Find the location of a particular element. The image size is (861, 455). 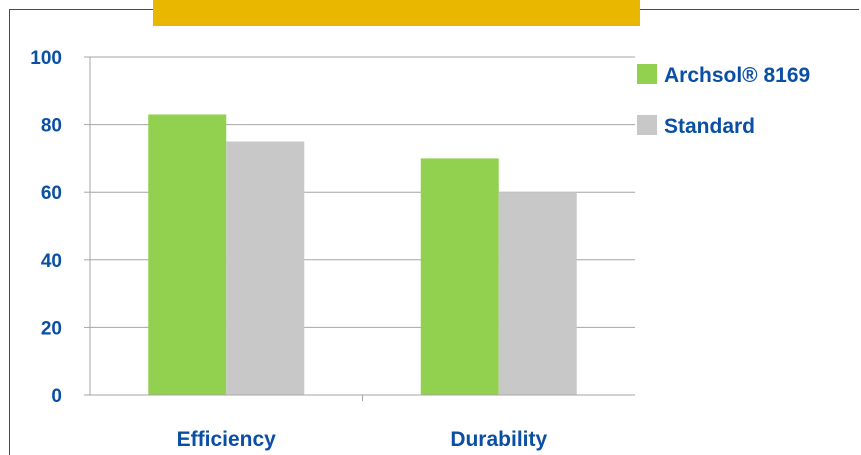

legend-label: Standard is located at coordinates (709, 126).